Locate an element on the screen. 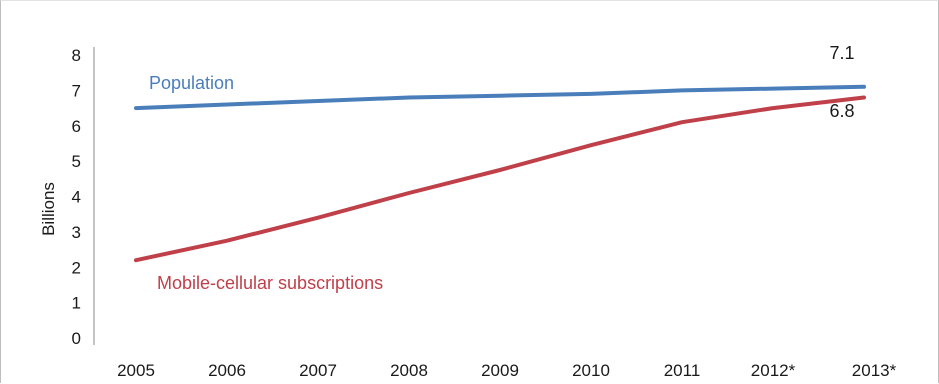  x-tick-label: 2008 is located at coordinates (409, 370).